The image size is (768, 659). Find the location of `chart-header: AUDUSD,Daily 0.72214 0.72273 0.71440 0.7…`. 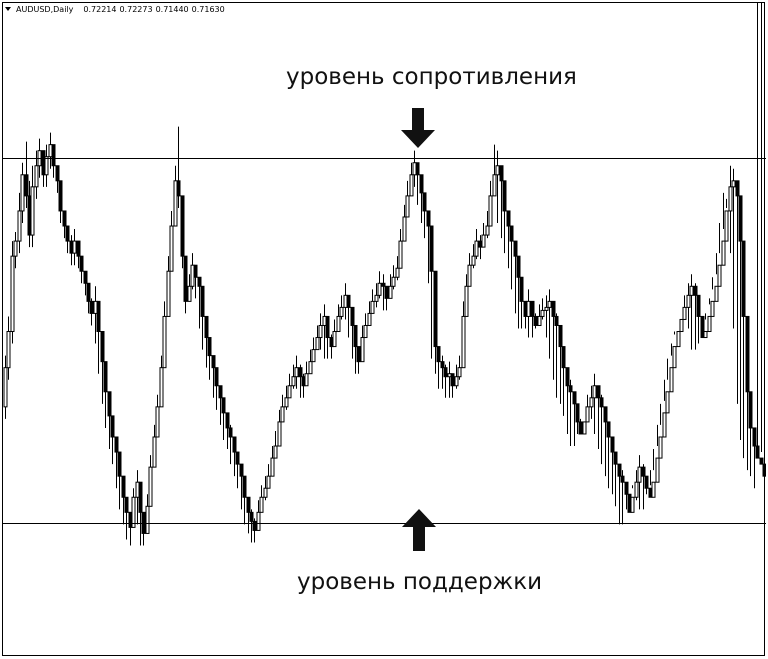

chart-header: AUDUSD,Daily 0.72214 0.72273 0.71440 0.7… is located at coordinates (115, 9).